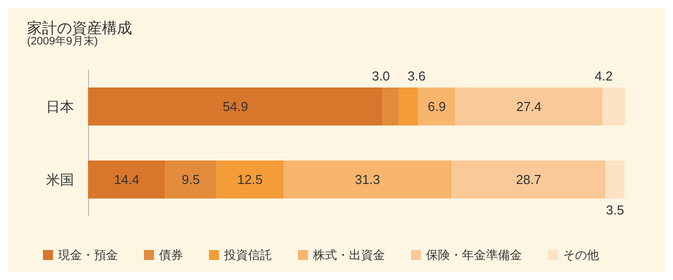  I want to click on legend-label: 保険・年金準備金, so click(474, 255).